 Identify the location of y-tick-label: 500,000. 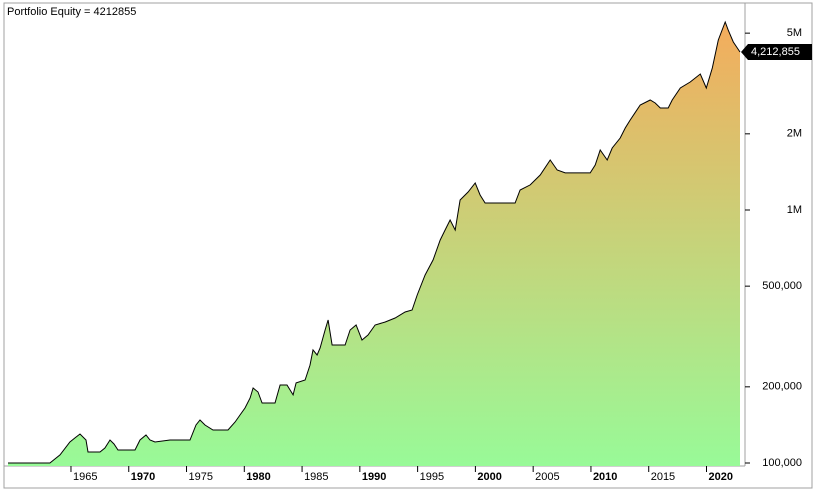
(782, 286).